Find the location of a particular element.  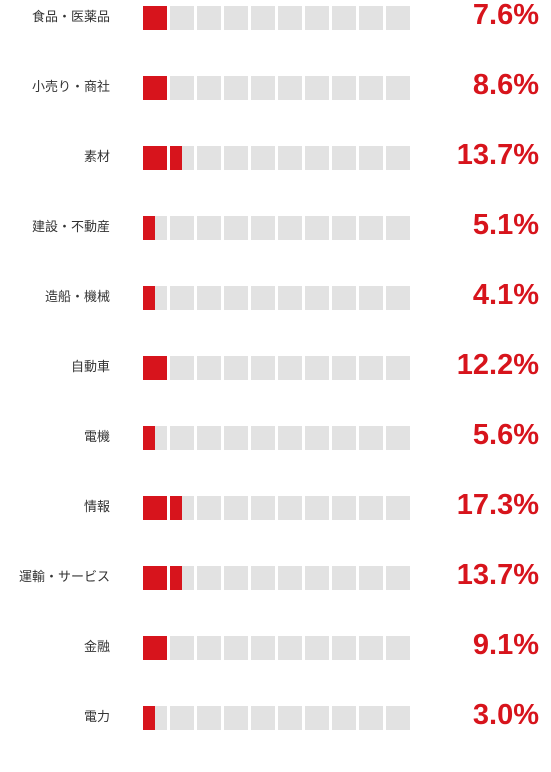

category-label: 素材 is located at coordinates (96, 157).